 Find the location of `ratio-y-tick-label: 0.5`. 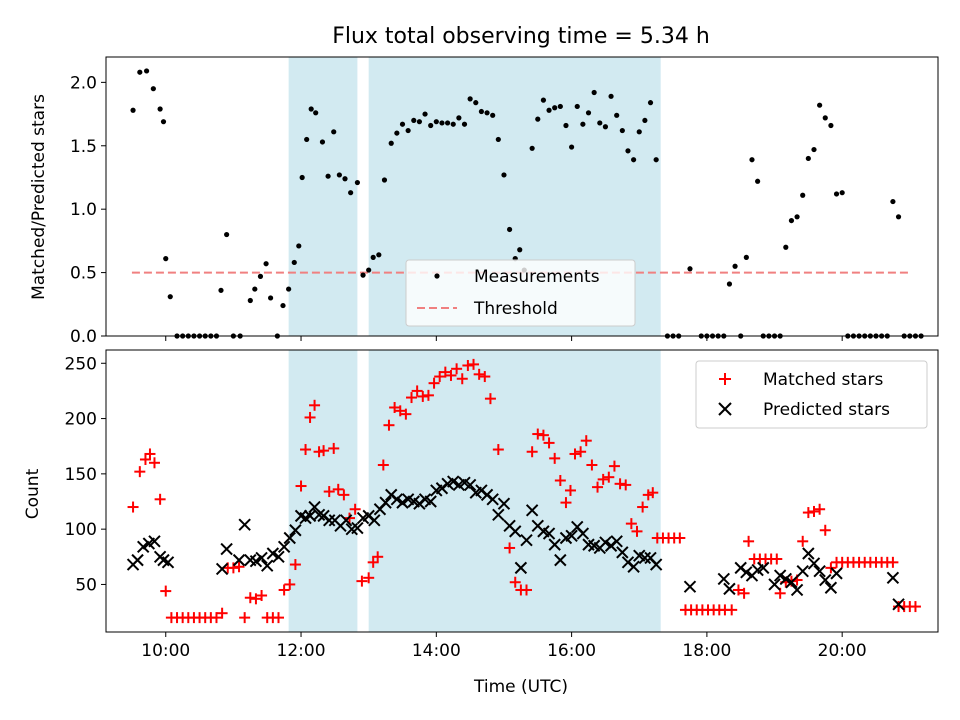

ratio-y-tick-label: 0.5 is located at coordinates (83, 274).